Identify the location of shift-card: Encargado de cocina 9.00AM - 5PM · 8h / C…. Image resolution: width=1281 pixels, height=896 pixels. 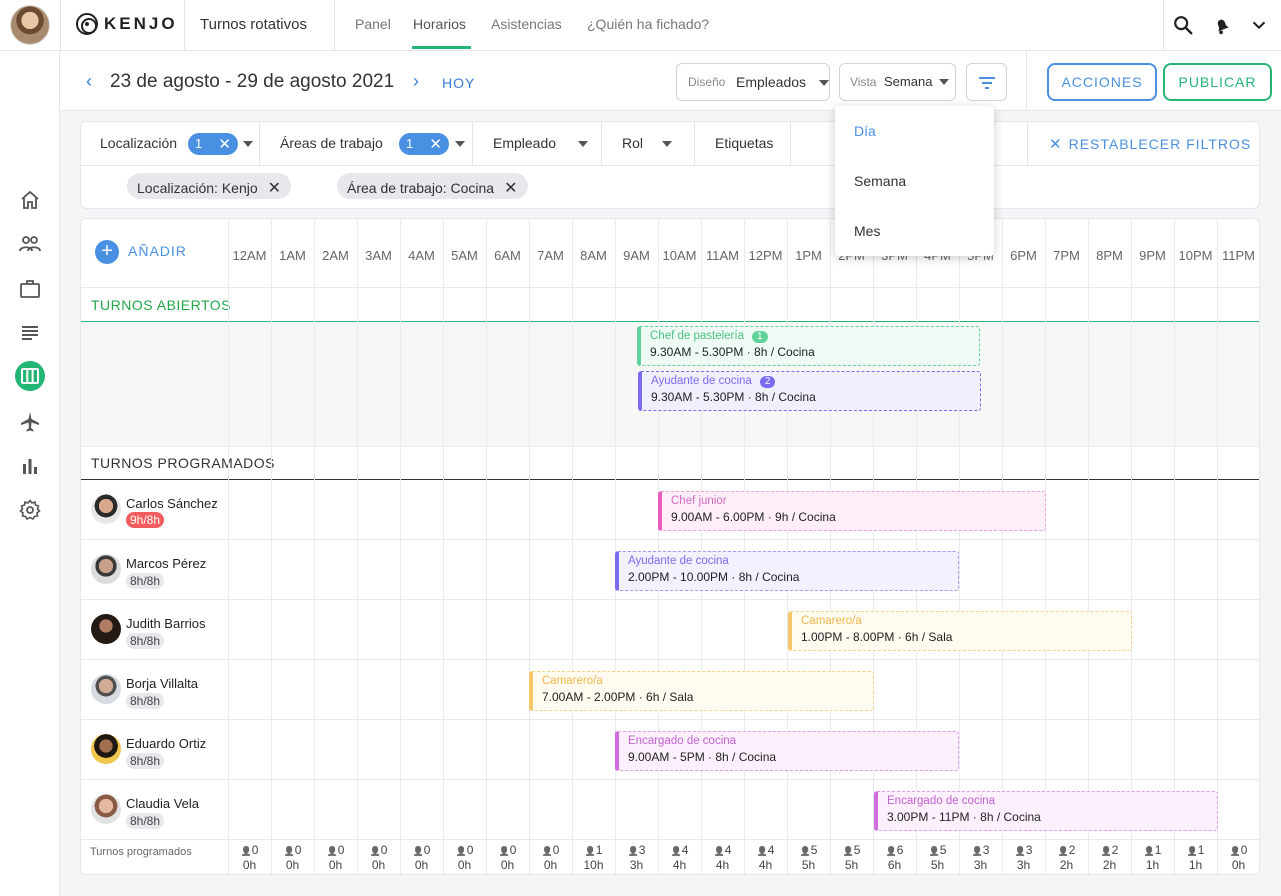
(787, 751).